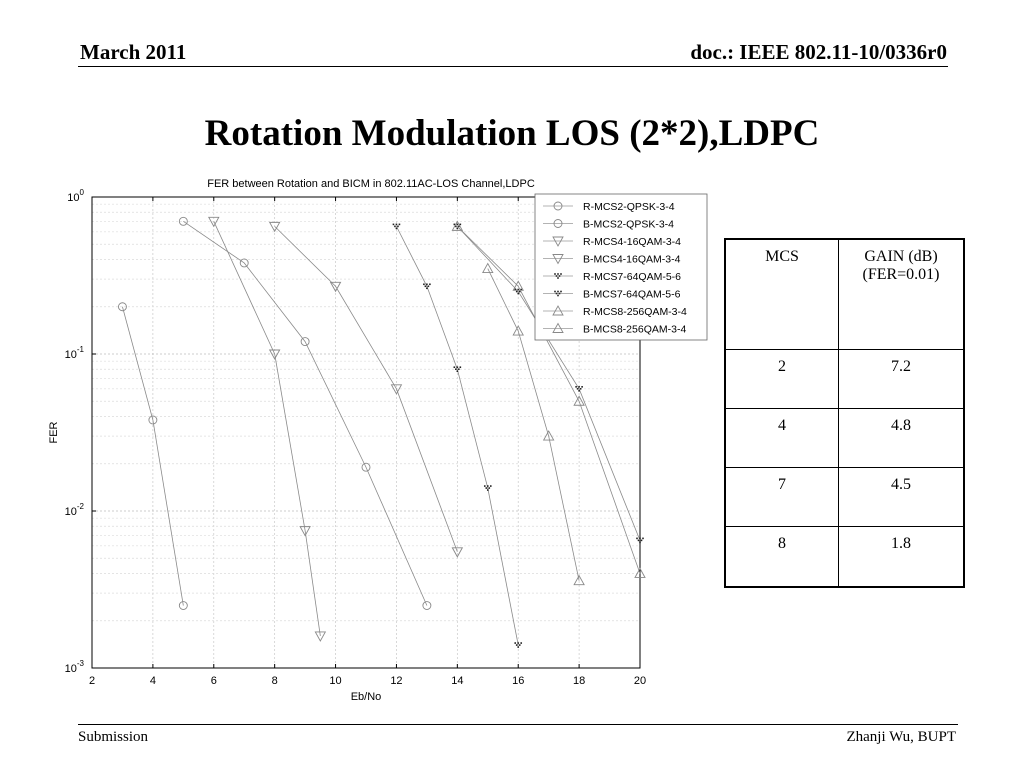 The image size is (1024, 768). Describe the element at coordinates (781, 294) in the screenshot. I see `gain-table-header-mcs: MCS` at that location.